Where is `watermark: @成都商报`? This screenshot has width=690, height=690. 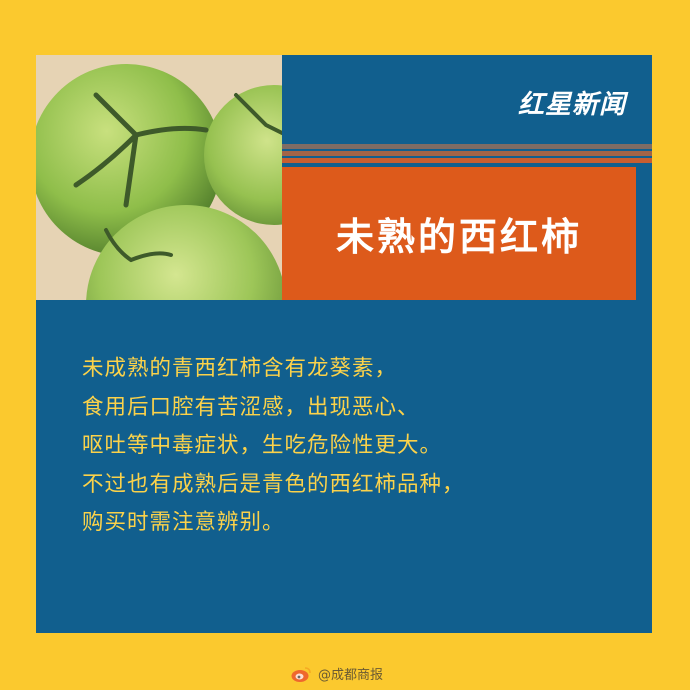
watermark: @成都商报 is located at coordinates (336, 673).